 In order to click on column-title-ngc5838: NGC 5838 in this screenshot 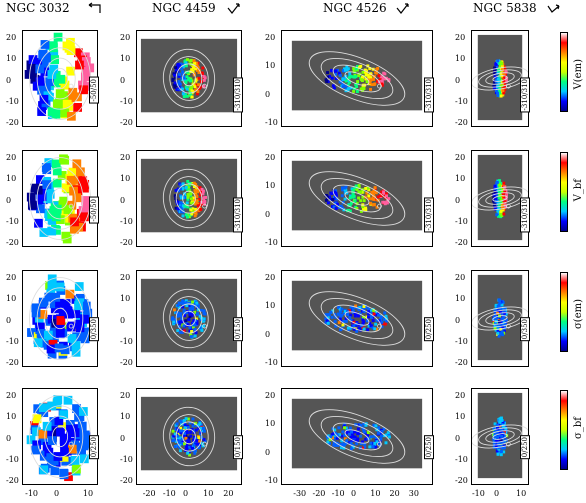, I will do `click(505, 8)`.